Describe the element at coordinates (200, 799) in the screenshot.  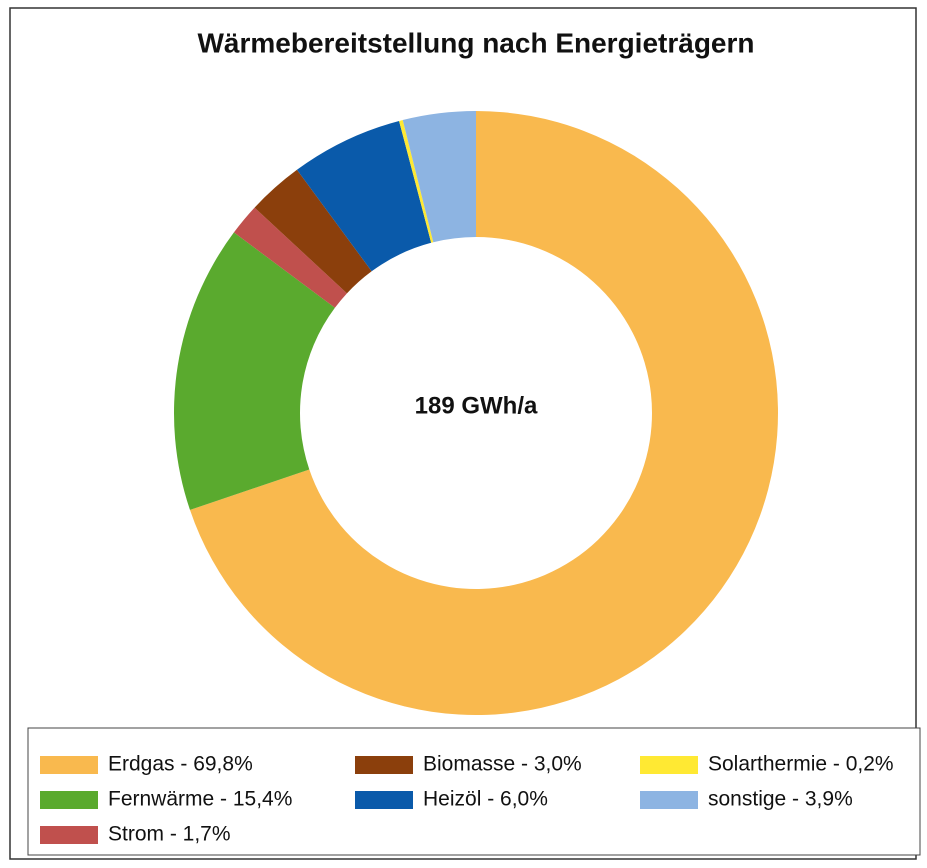
I see `legend-label: Fernwärme - 15,4%` at that location.